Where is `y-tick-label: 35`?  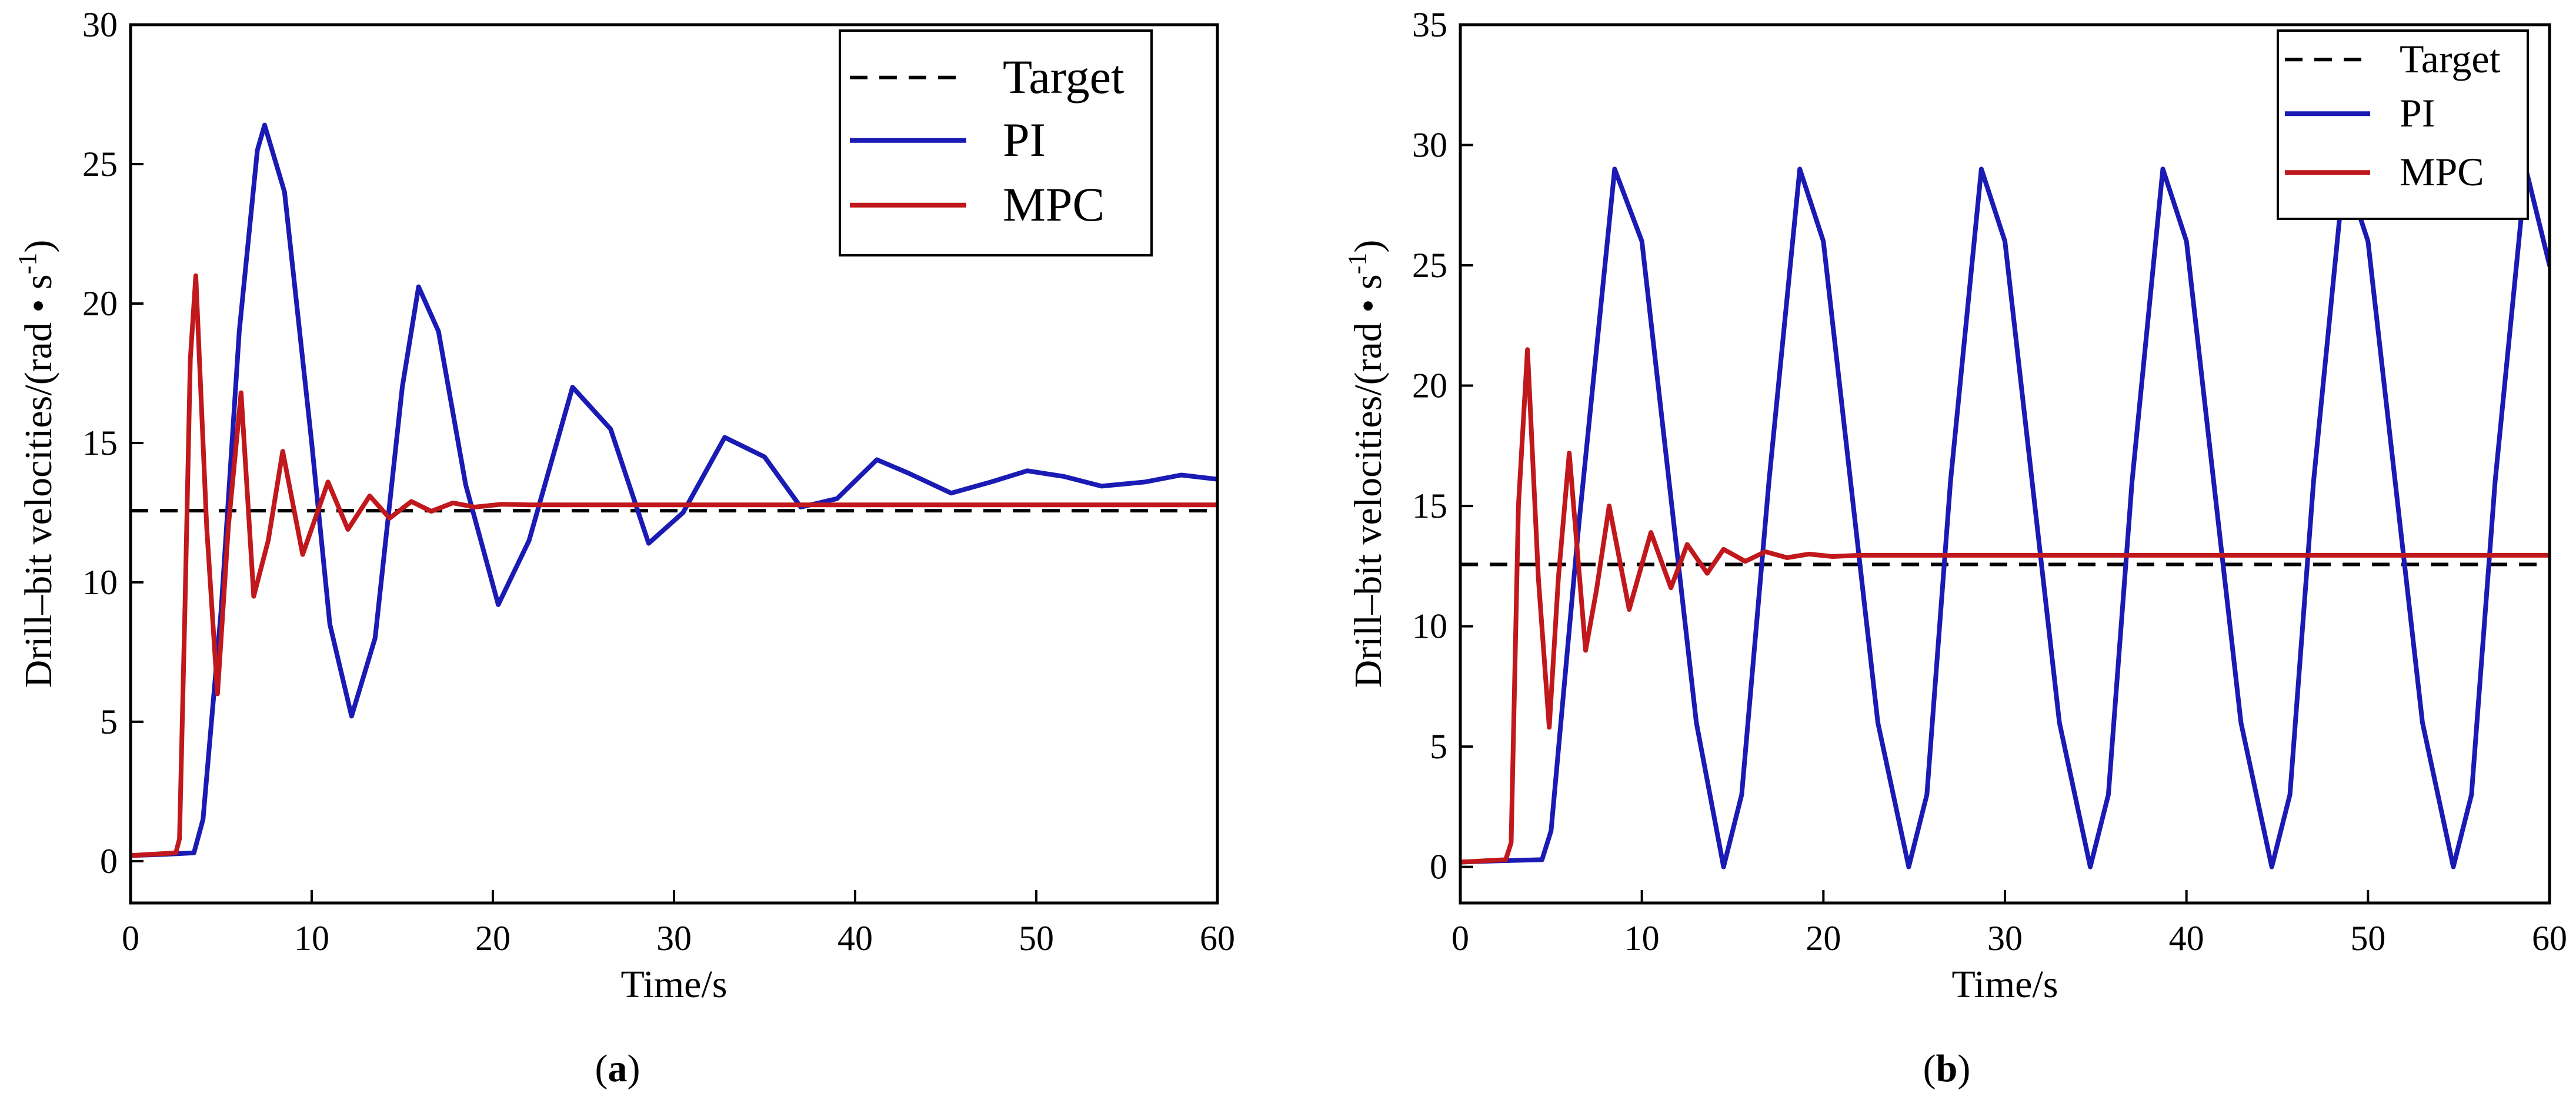
y-tick-label: 35 is located at coordinates (1429, 24).